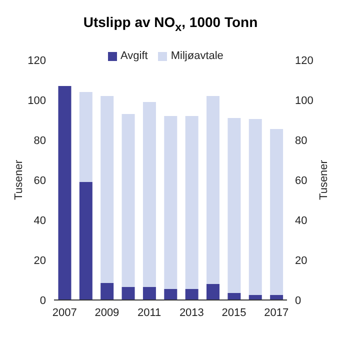  What do you see at coordinates (191, 312) in the screenshot?
I see `x-tick-label: 2013` at bounding box center [191, 312].